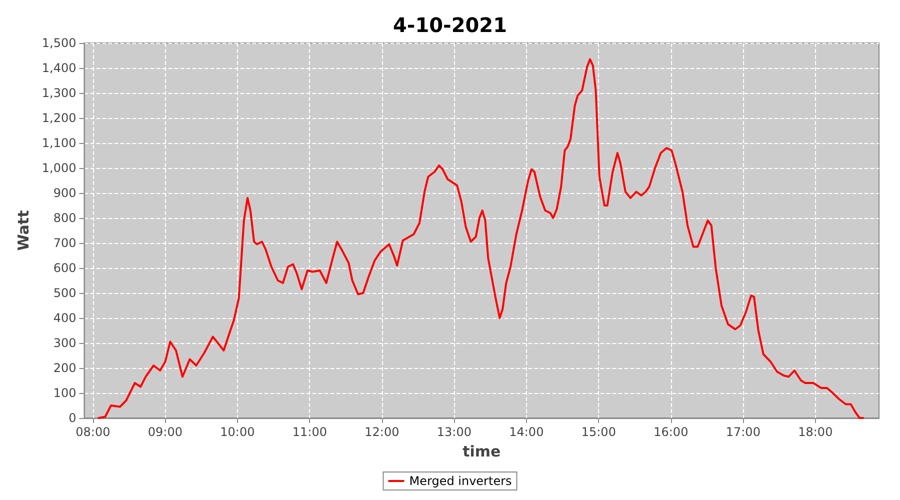 This screenshot has height=500, width=900. Describe the element at coordinates (64, 193) in the screenshot. I see `y-tick-label: 900` at that location.